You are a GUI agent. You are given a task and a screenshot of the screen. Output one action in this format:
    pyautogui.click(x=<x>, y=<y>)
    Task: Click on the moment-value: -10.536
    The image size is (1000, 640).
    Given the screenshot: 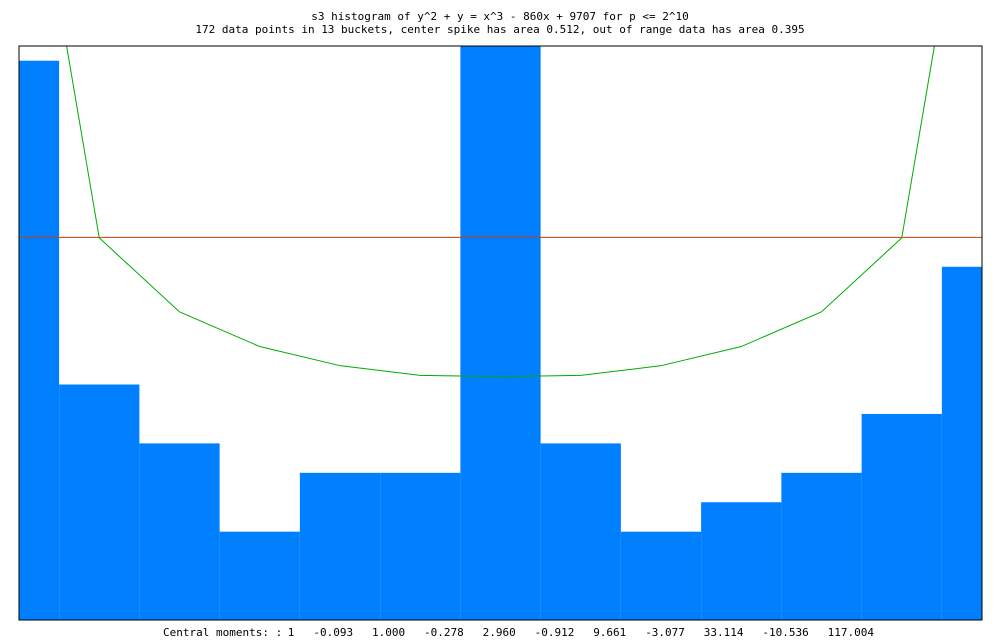 What is the action you would take?
    pyautogui.click(x=785, y=632)
    